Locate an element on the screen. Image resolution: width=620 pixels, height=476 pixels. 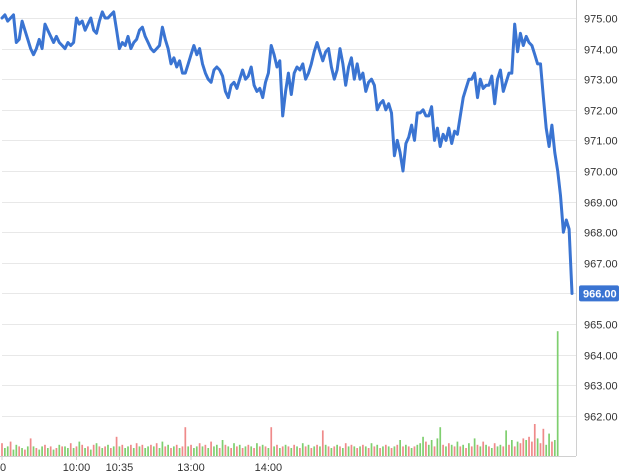
x-tick-label: 0 is located at coordinates (3, 468).